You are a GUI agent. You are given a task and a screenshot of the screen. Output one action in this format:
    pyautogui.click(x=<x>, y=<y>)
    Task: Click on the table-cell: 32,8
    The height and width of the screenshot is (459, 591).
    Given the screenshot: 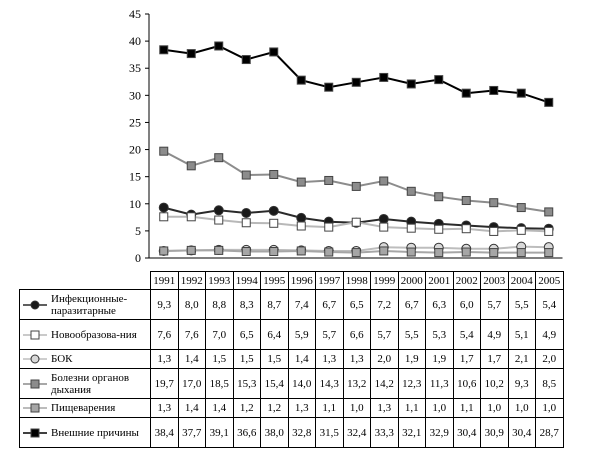 What is the action you would take?
    pyautogui.click(x=301, y=432)
    